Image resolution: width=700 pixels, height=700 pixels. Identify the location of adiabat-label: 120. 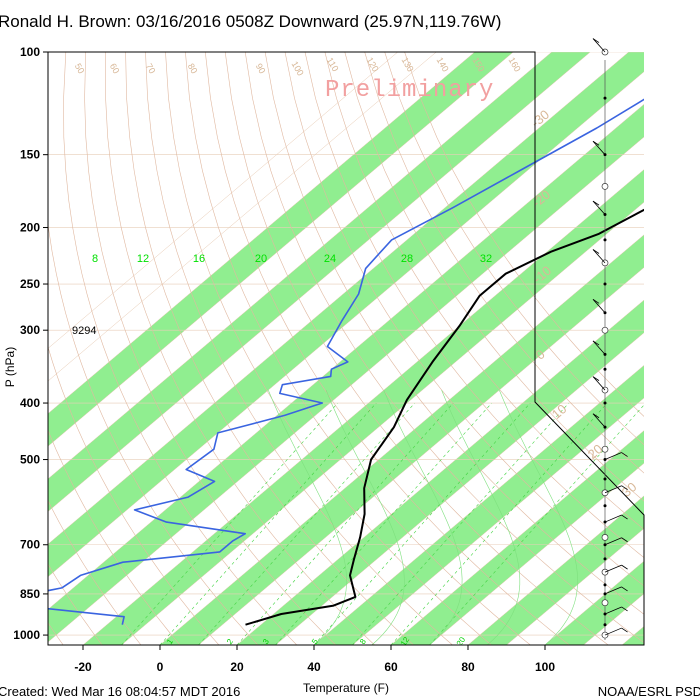
(373, 64).